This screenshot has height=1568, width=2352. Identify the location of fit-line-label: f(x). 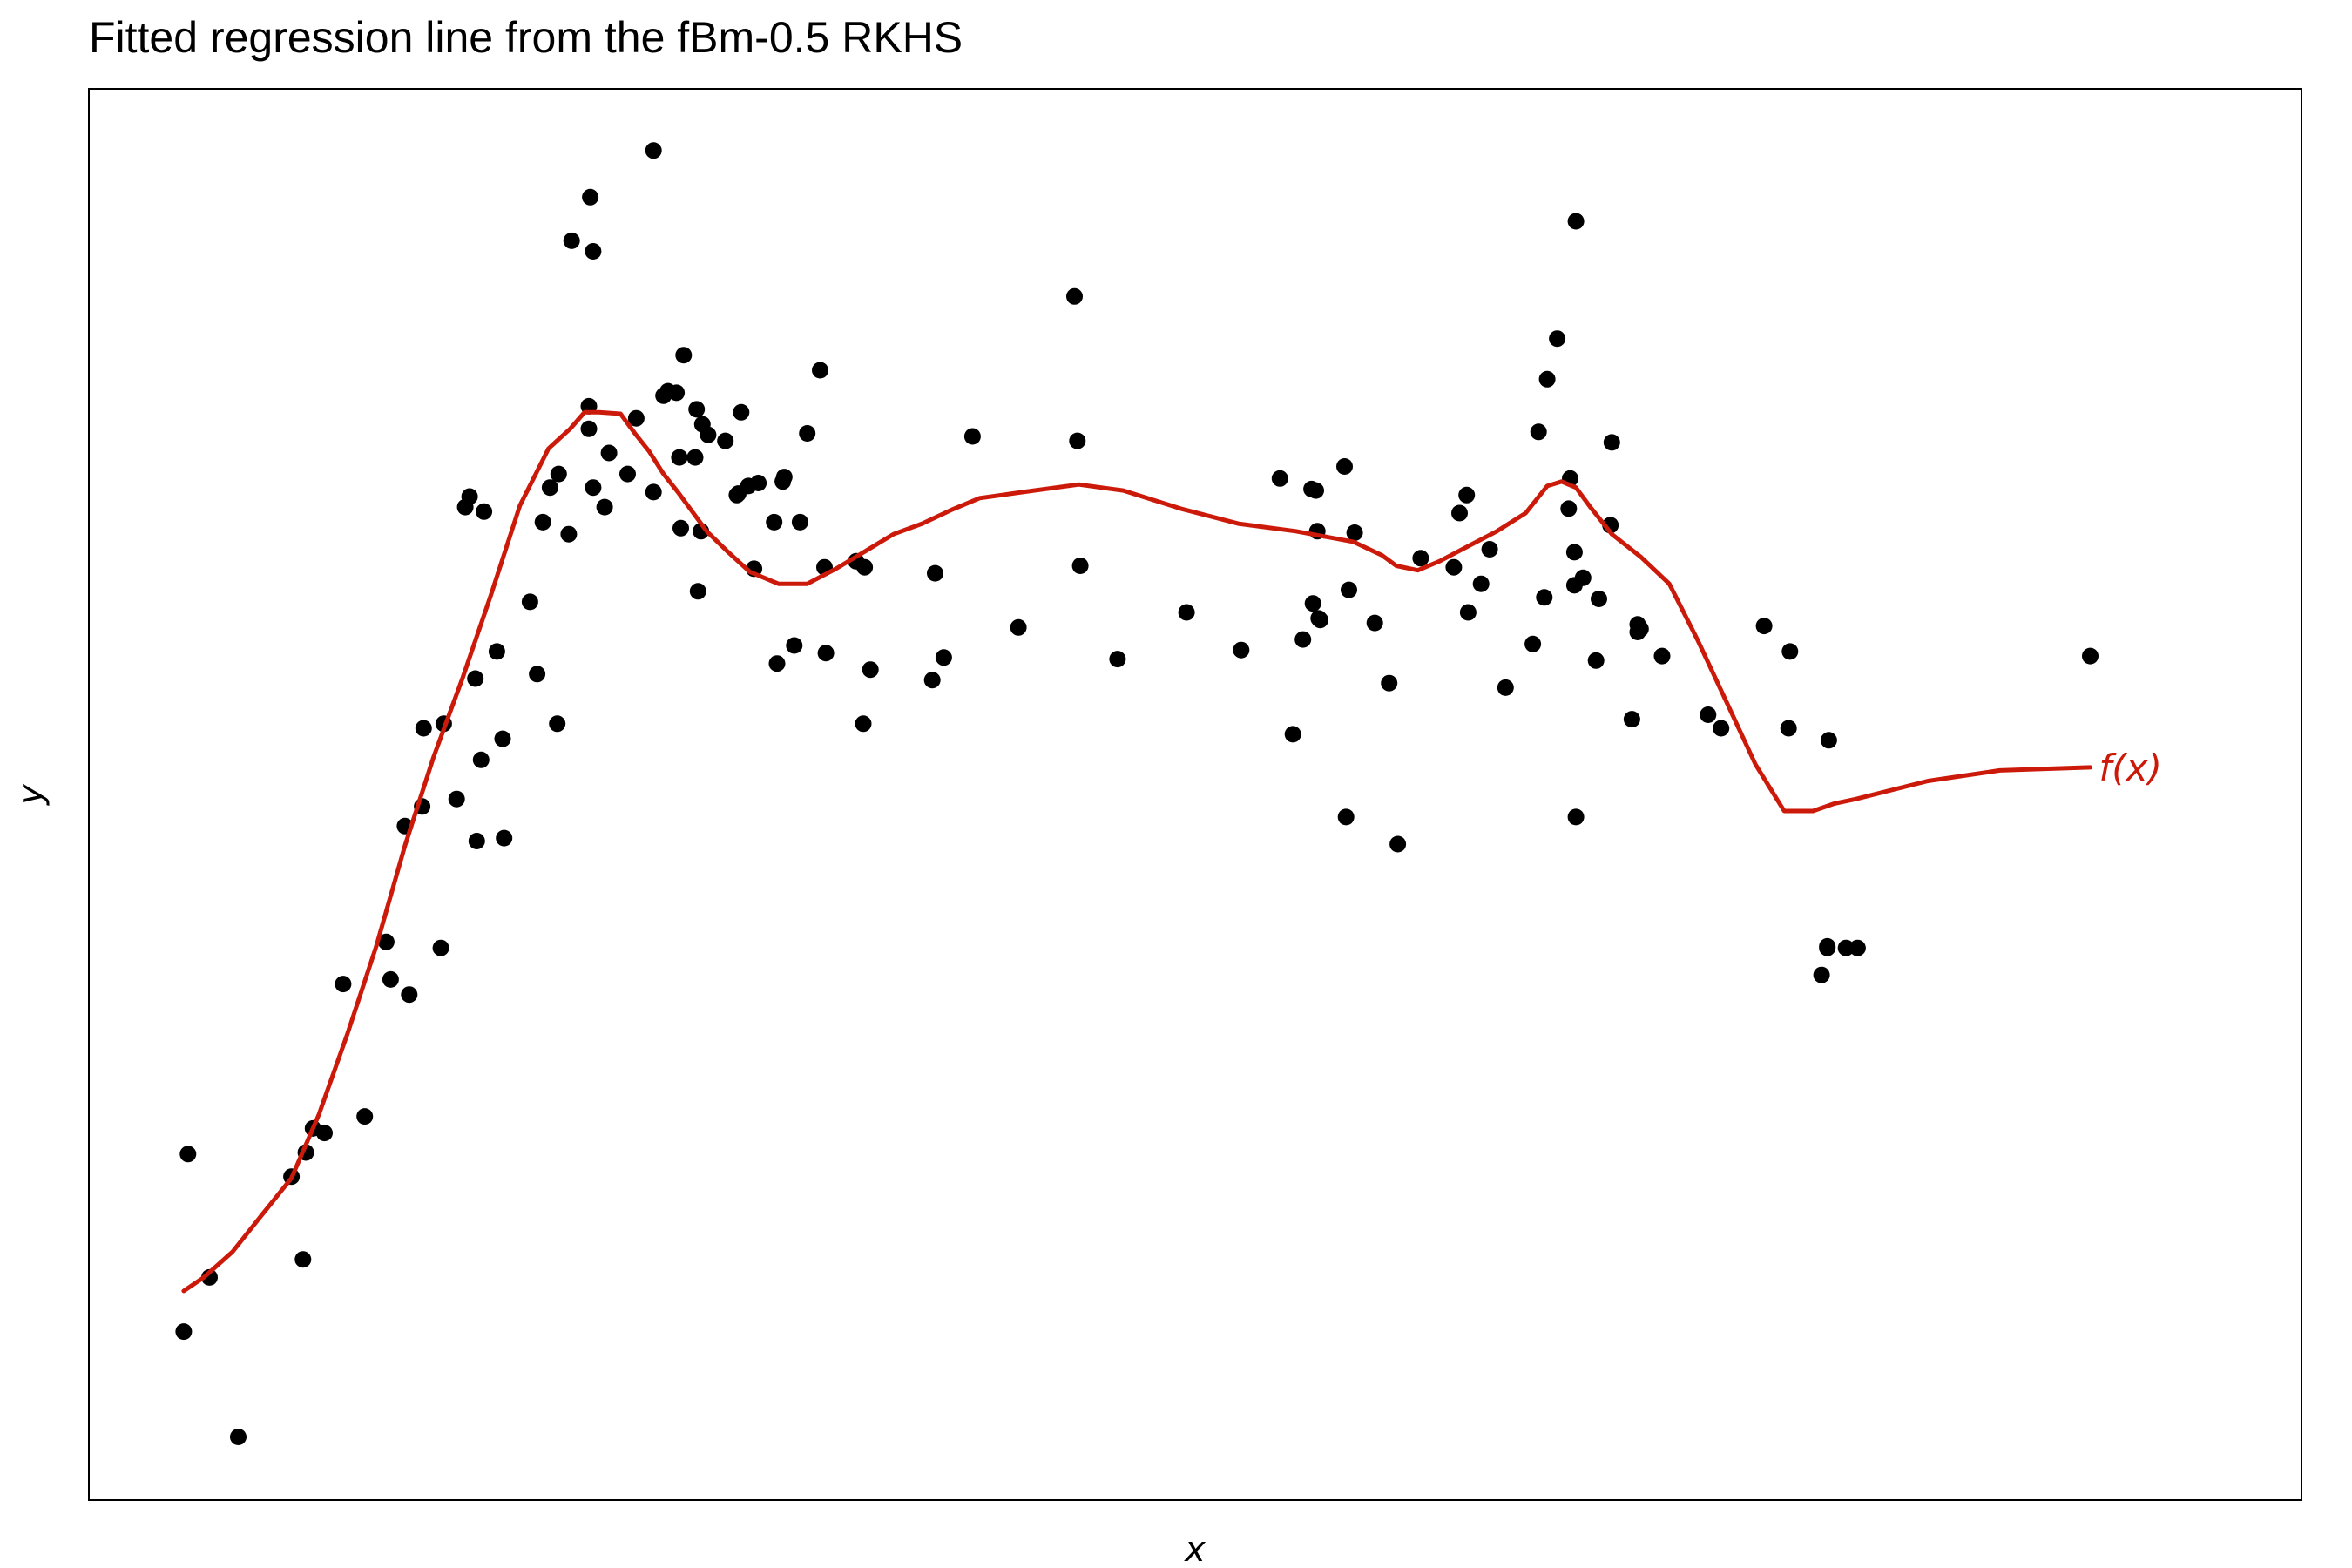
(2130, 768).